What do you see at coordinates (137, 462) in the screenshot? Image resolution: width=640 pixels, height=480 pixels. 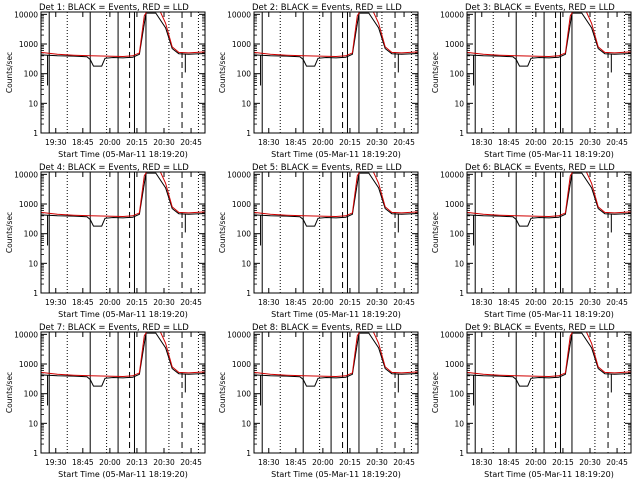 I see `x-tick-label: 20:13` at bounding box center [137, 462].